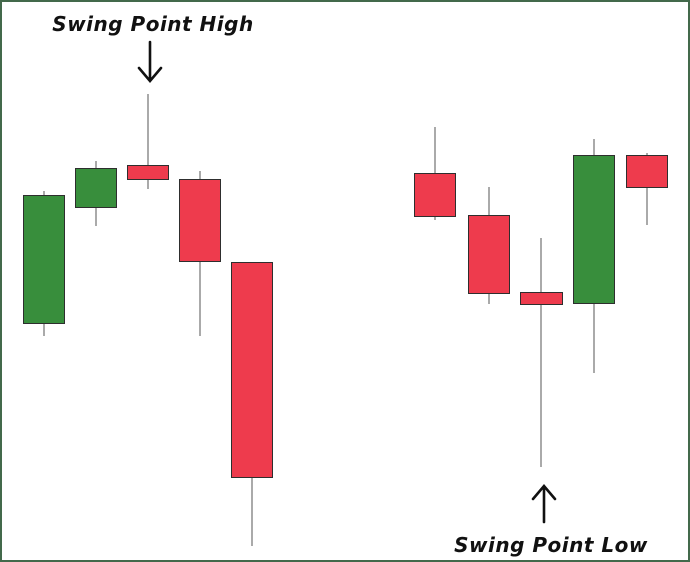 This screenshot has width=690, height=562. I want to click on swing-point-high-label: Swing Point High, so click(153, 24).